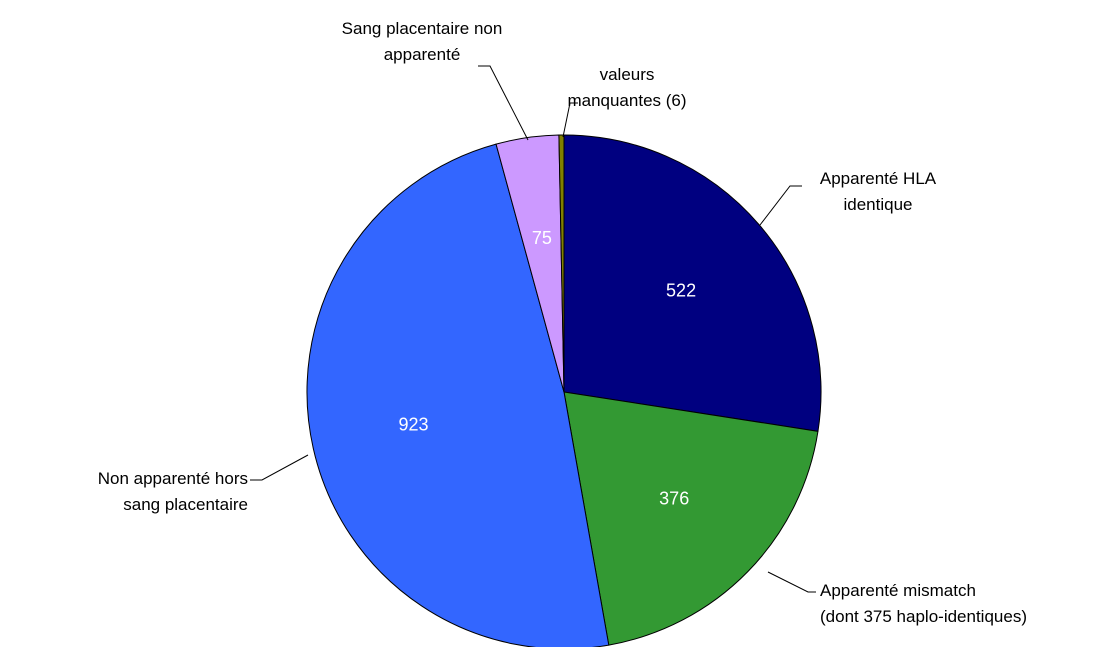  I want to click on category-label: Non apparenté hors sang placentaire, so click(173, 491).